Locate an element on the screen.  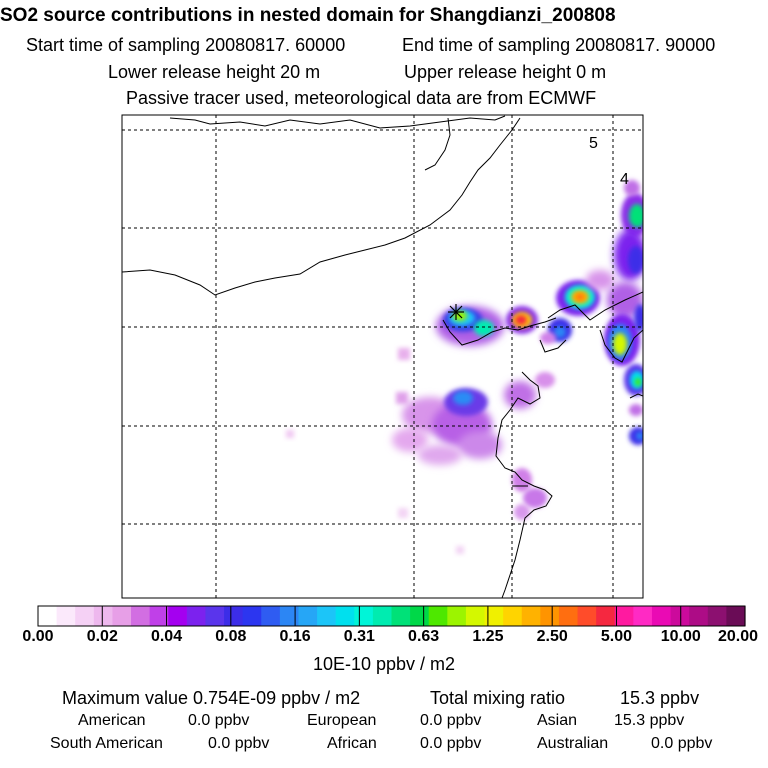
colorbar-tick-label: 0.16 is located at coordinates (295, 636).